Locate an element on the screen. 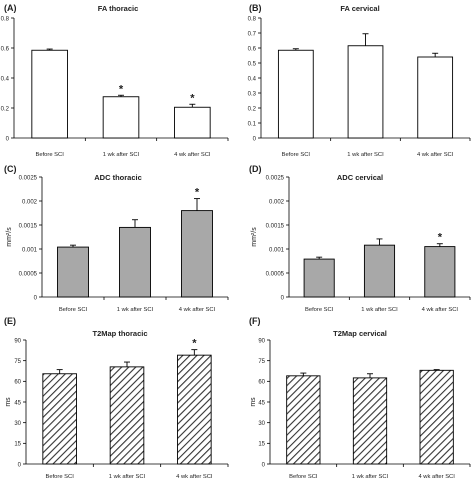 The height and width of the screenshot is (479, 474). panel-label: (E) is located at coordinates (10, 321).